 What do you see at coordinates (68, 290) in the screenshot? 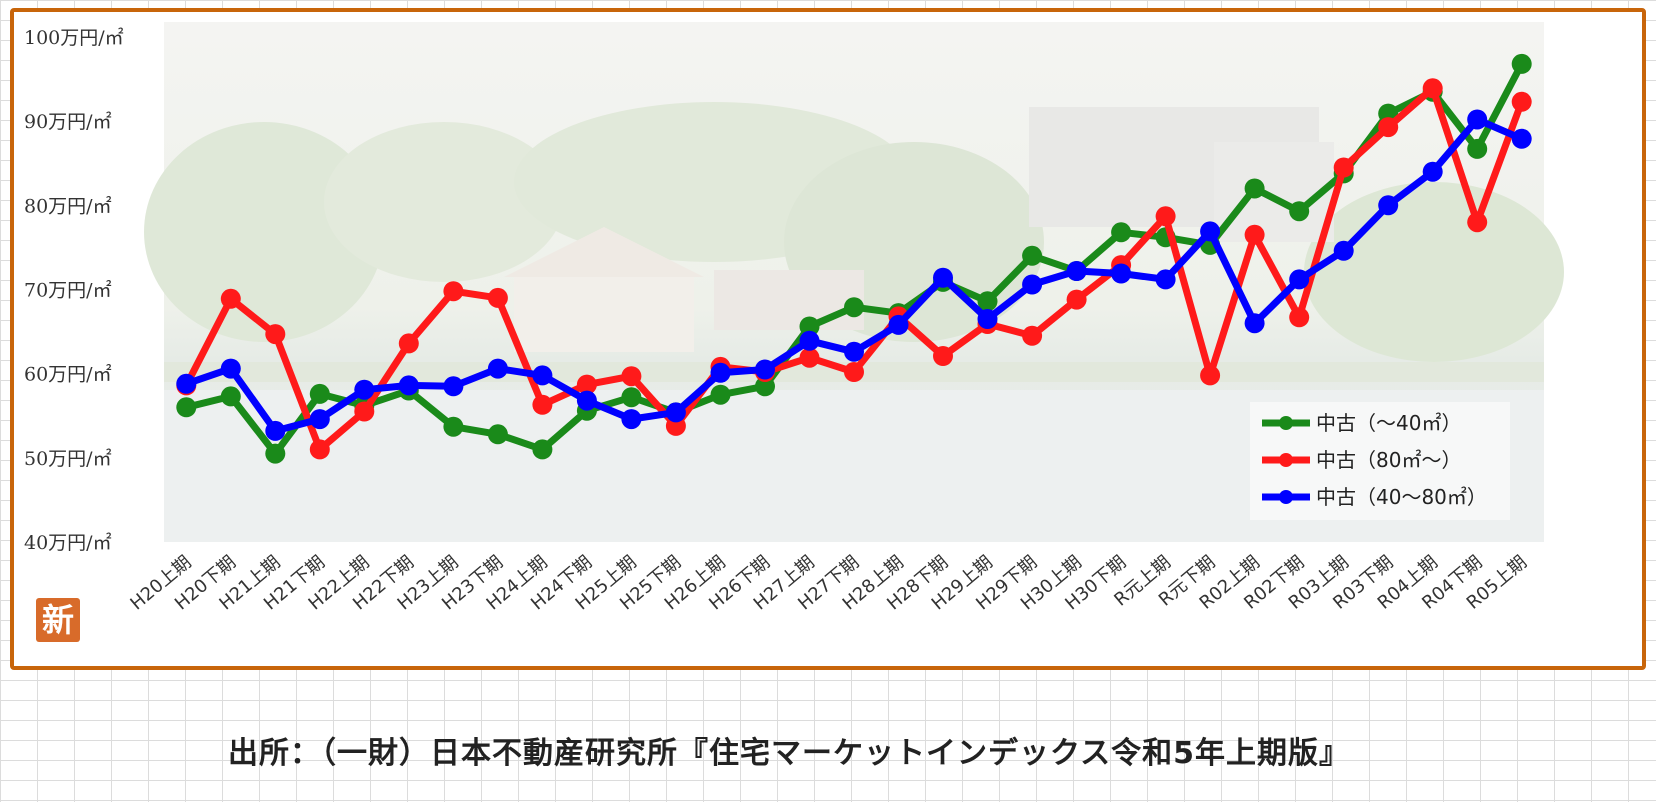
I see `y-tick-label: 70万円/㎡` at bounding box center [68, 290].